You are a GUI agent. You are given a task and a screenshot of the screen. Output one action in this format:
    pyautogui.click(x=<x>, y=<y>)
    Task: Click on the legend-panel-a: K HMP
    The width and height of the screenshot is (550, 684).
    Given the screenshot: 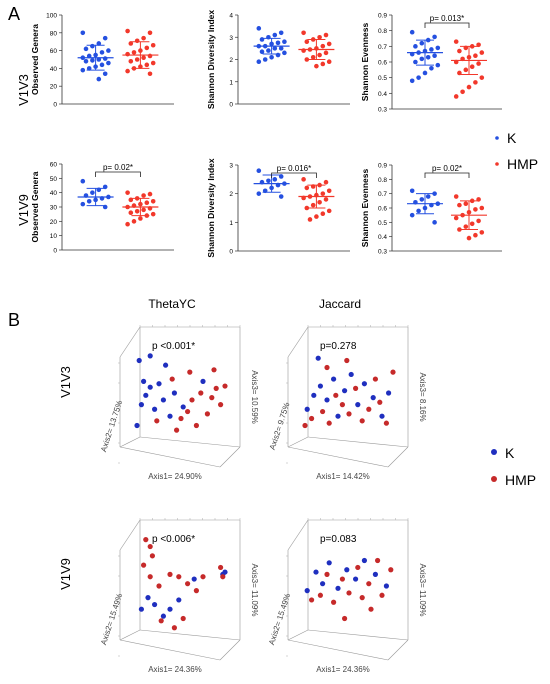 What is the action you would take?
    pyautogui.click(x=516, y=151)
    